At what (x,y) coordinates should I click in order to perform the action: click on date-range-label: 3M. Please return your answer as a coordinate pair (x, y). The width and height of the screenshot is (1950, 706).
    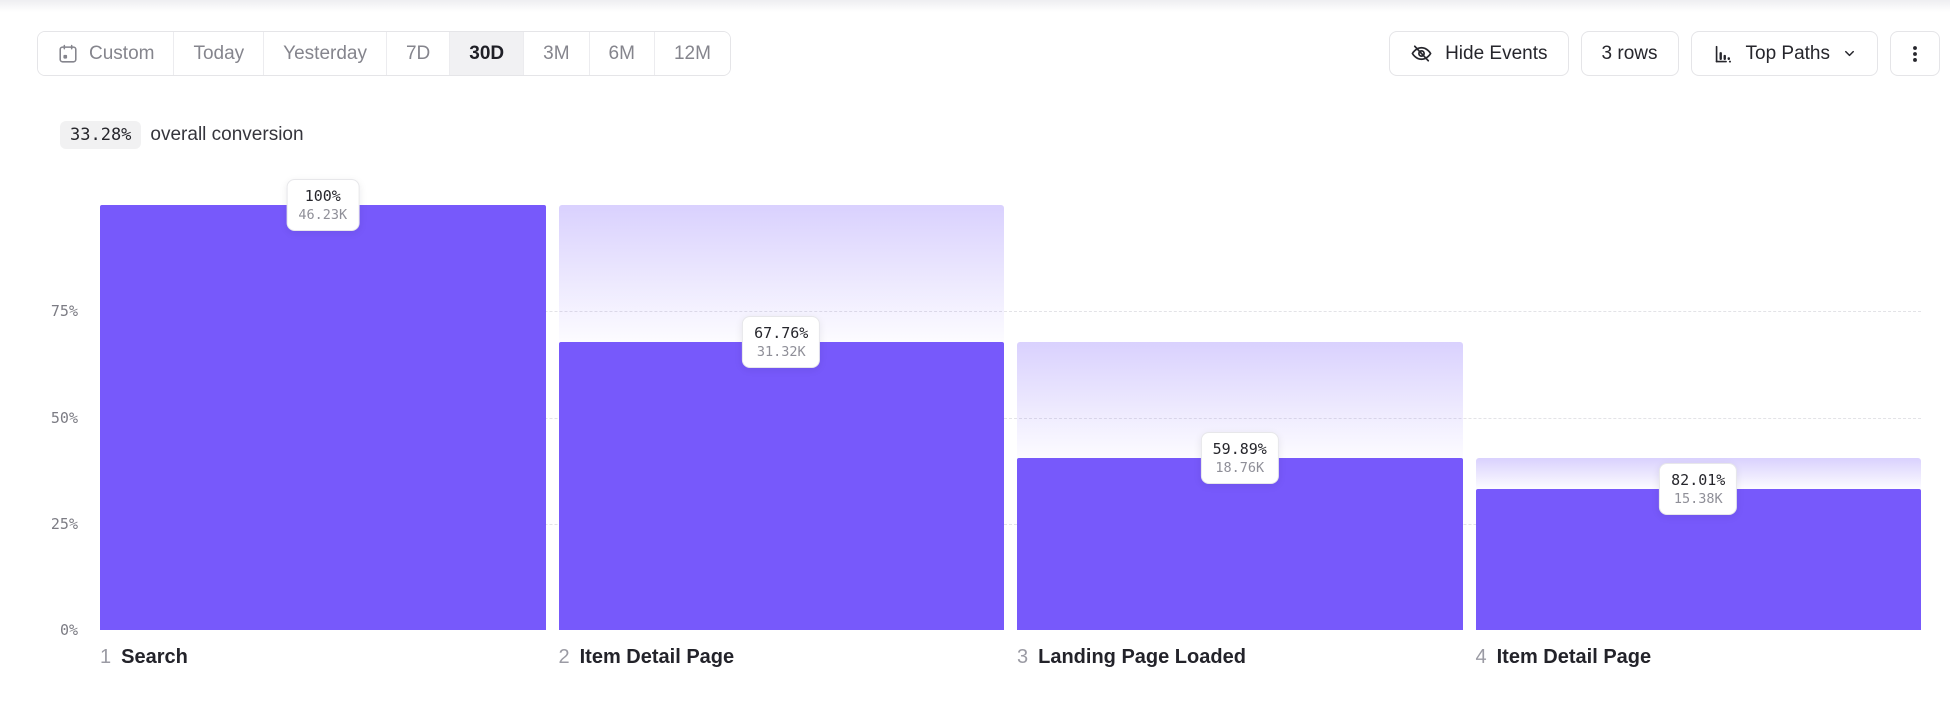
    Looking at the image, I should click on (556, 53).